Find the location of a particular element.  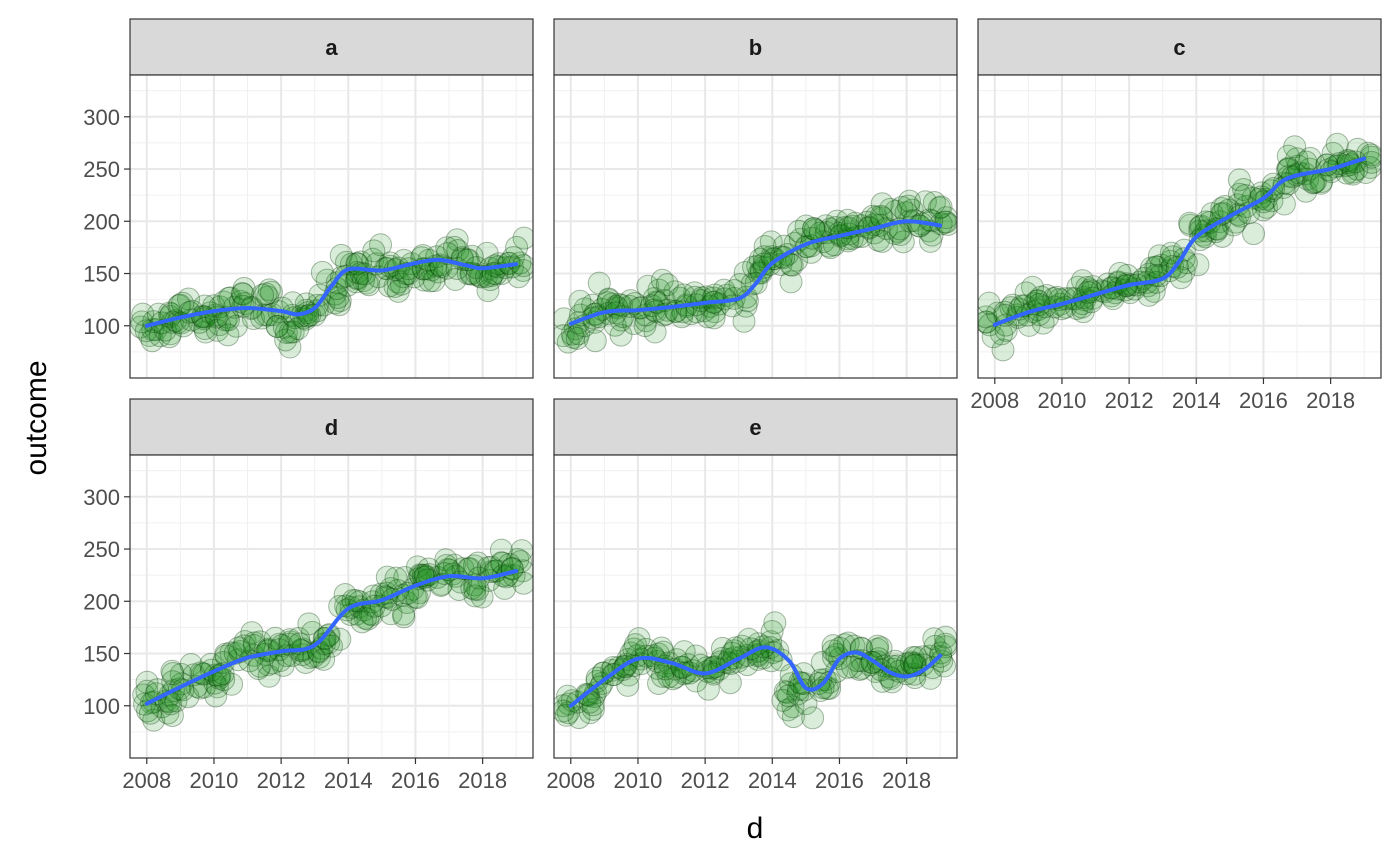

x-tick-label: 2014 is located at coordinates (348, 780).